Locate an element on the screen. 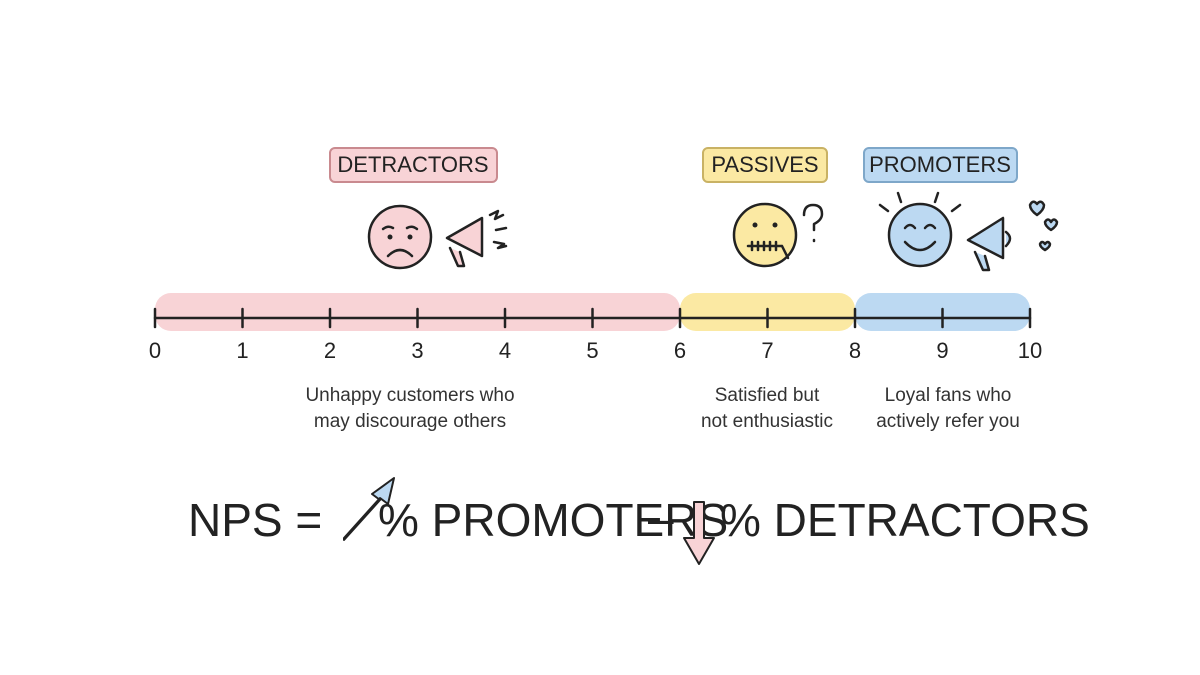  segment-description: Unhappy customers who is located at coordinates (409, 395).